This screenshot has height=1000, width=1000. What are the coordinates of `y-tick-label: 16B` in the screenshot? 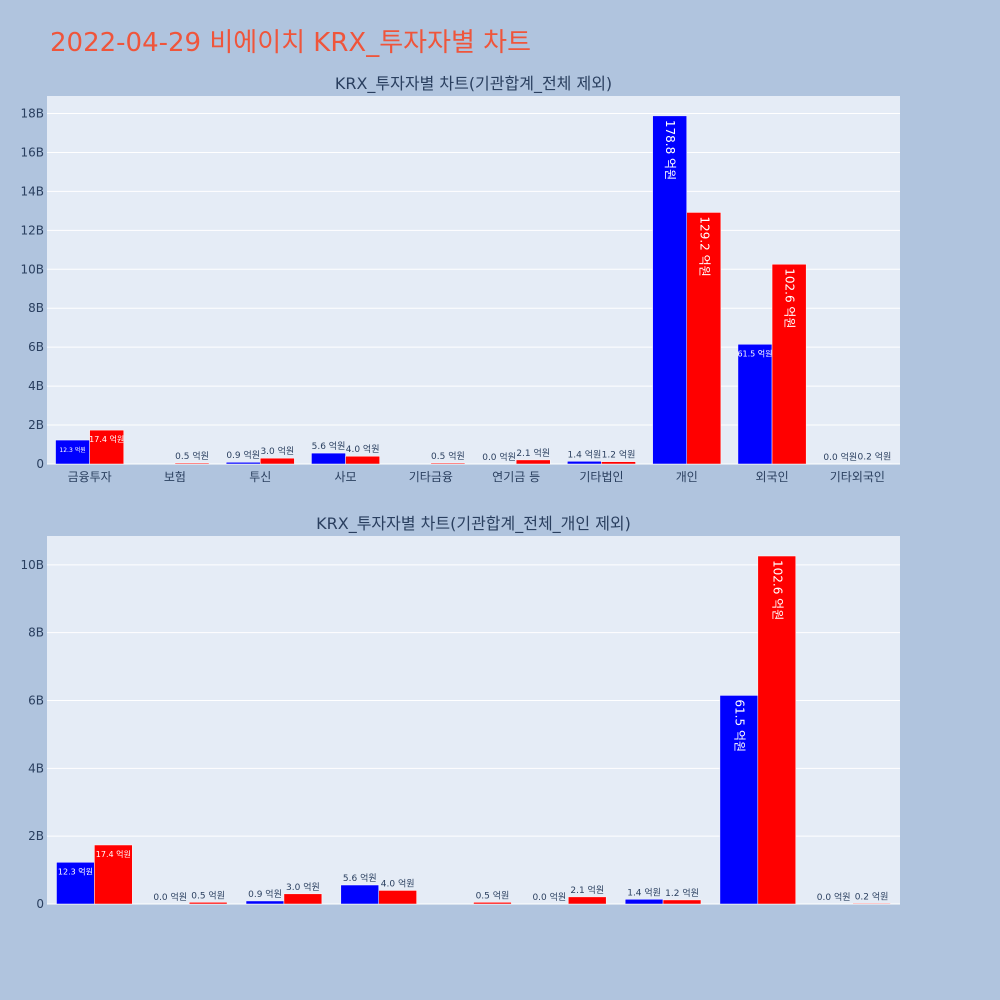 It's located at (32, 152).